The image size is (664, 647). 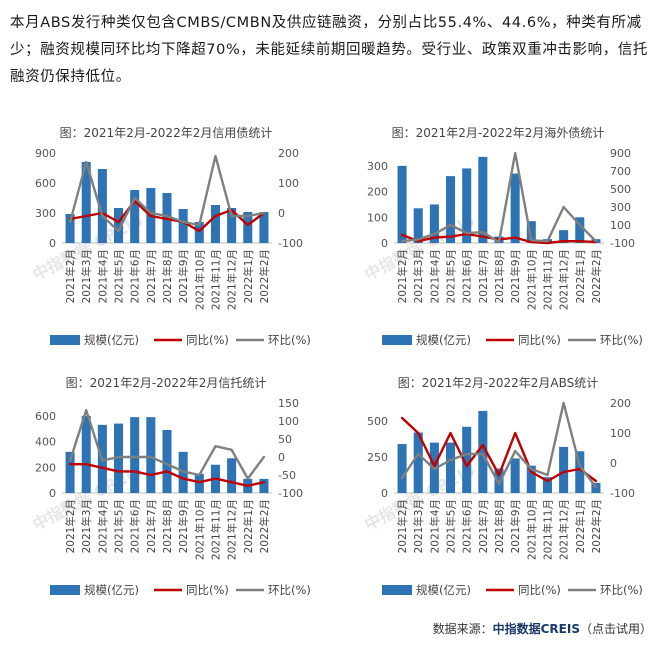 What do you see at coordinates (539, 340) in the screenshot?
I see `legend-yoy-label: 同比(%)` at bounding box center [539, 340].